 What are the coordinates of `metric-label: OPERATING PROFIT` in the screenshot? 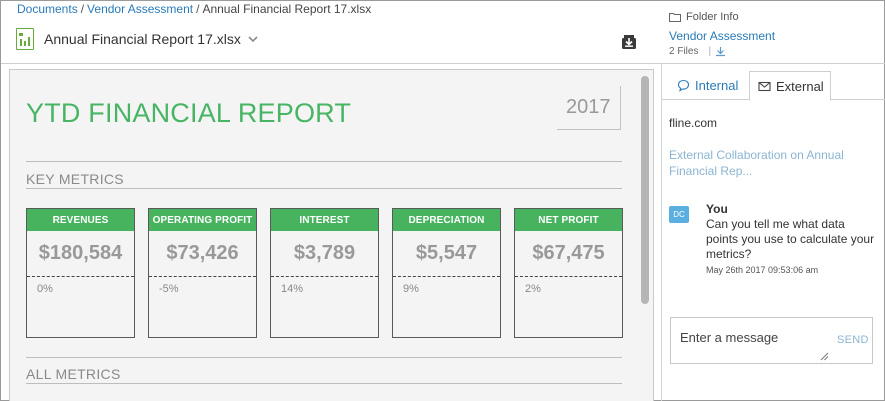 It's located at (202, 220).